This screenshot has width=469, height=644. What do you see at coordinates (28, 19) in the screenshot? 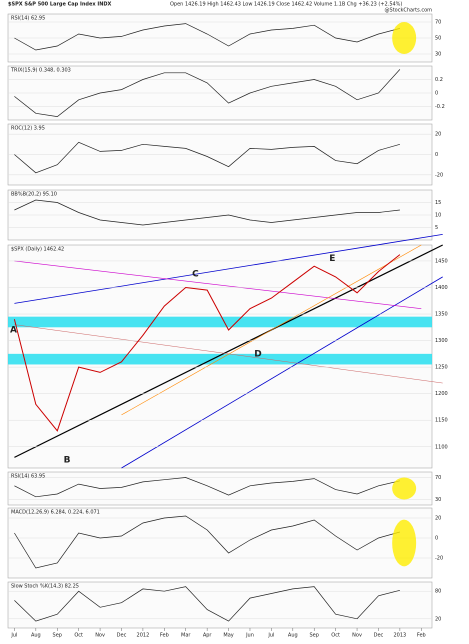
I see `panel-title: RSI(14) 62.95` at bounding box center [28, 19].